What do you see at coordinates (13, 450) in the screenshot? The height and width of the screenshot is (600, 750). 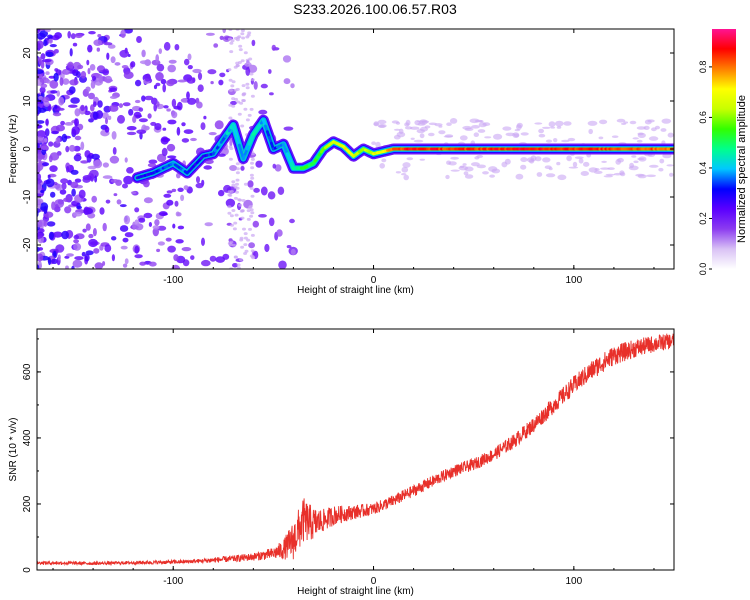 I see `snr-y-axis-label: SNR (10 * v/v)` at bounding box center [13, 450].